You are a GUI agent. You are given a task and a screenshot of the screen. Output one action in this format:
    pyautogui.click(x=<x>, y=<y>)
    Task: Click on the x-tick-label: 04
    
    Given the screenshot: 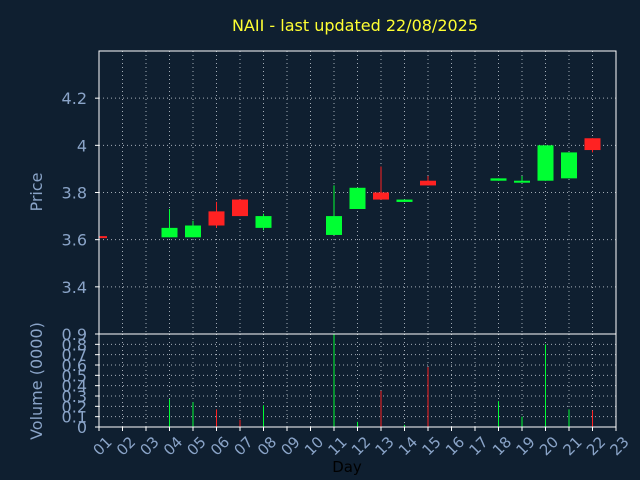 What is the action you would take?
    pyautogui.click(x=173, y=446)
    